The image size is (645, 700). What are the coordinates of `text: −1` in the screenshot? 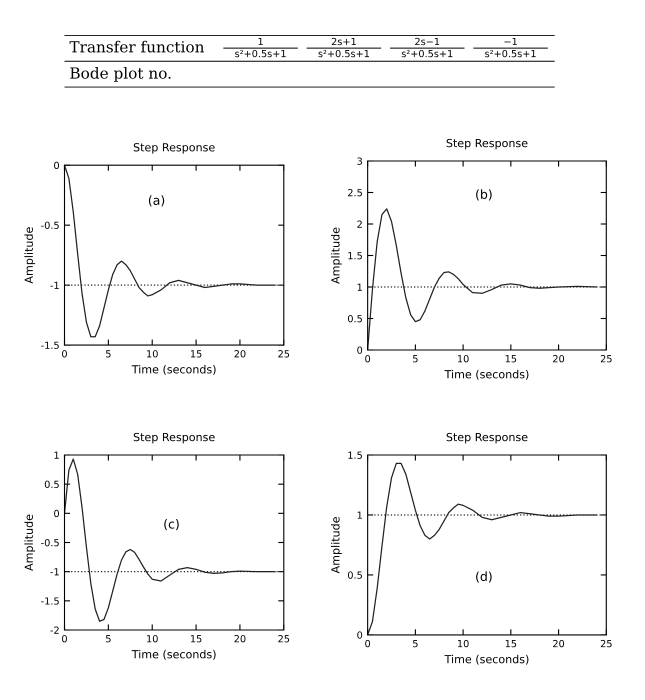 It's located at (510, 42).